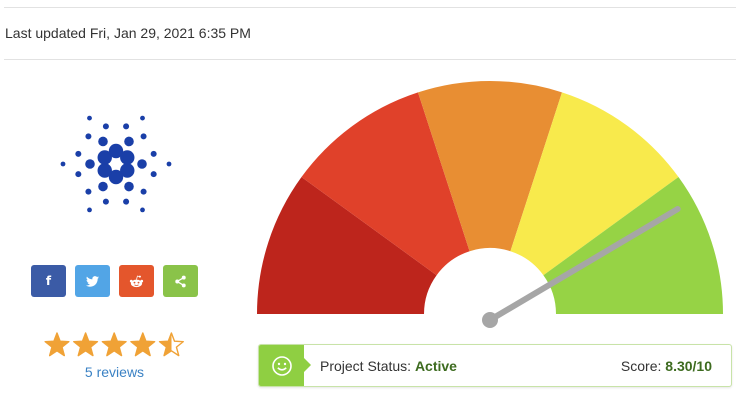  I want to click on last-updated-text: Last updated Fri, Jan 29, 2021 6:35 PM, so click(128, 33).